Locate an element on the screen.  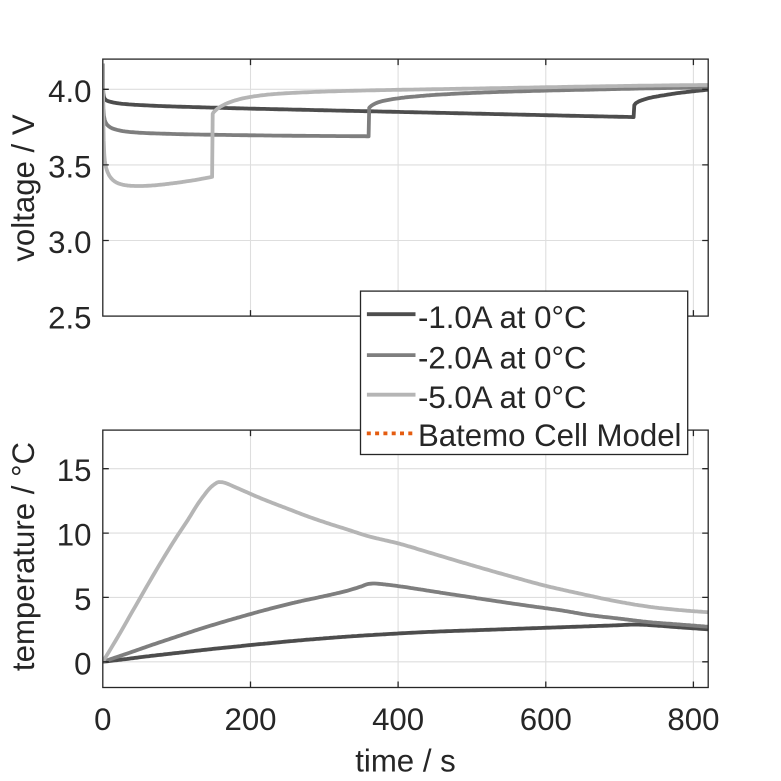
svg-text: 800 is located at coordinates (693, 719).